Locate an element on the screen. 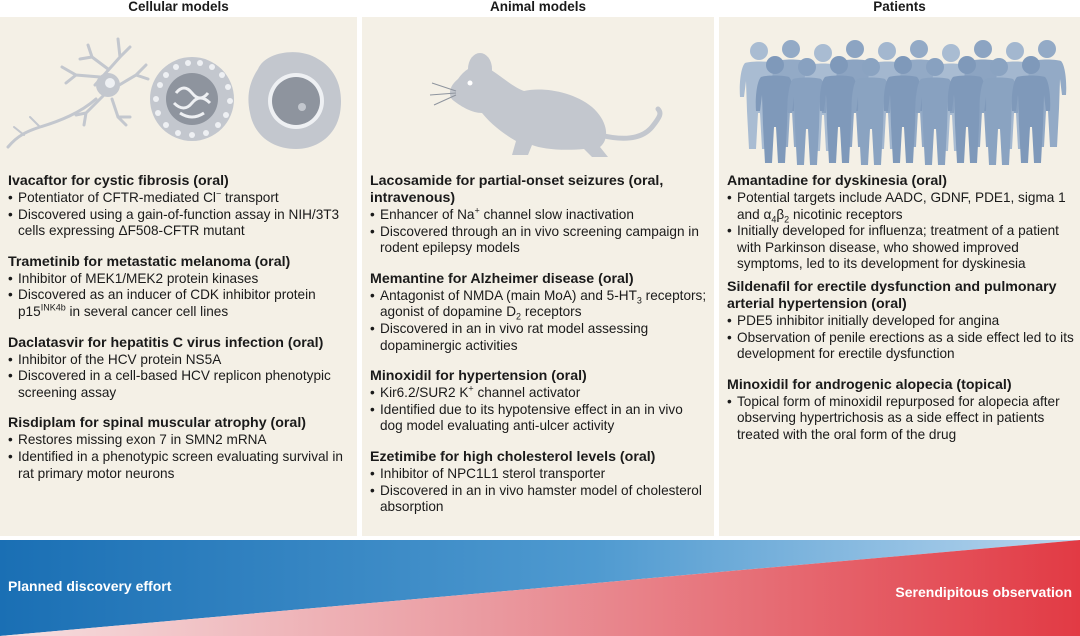 The image size is (1080, 636). rat-icon is located at coordinates (556, 105).